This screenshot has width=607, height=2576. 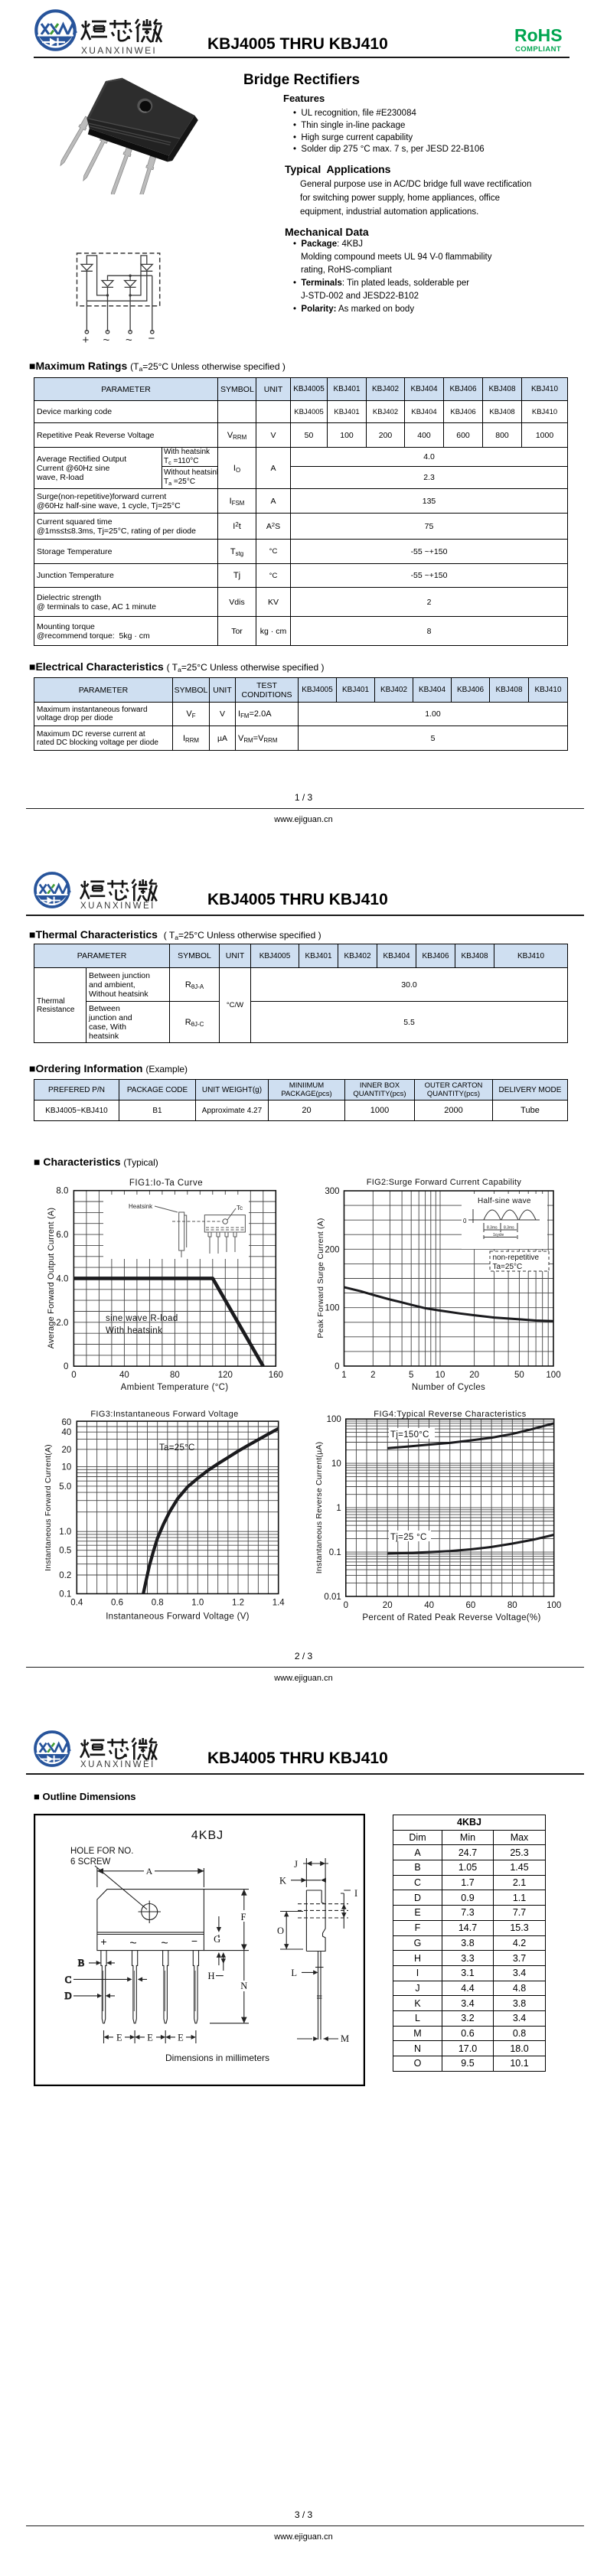 I want to click on svg-text: O, so click(x=280, y=1930).